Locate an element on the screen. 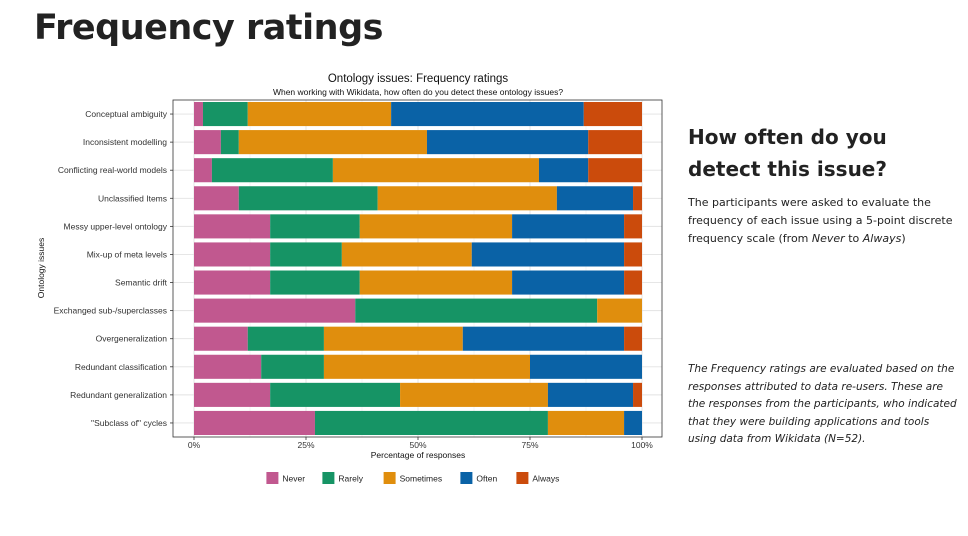 The image size is (968, 536). y-tick-label: Exchanged sub-/superclasses is located at coordinates (110, 311).